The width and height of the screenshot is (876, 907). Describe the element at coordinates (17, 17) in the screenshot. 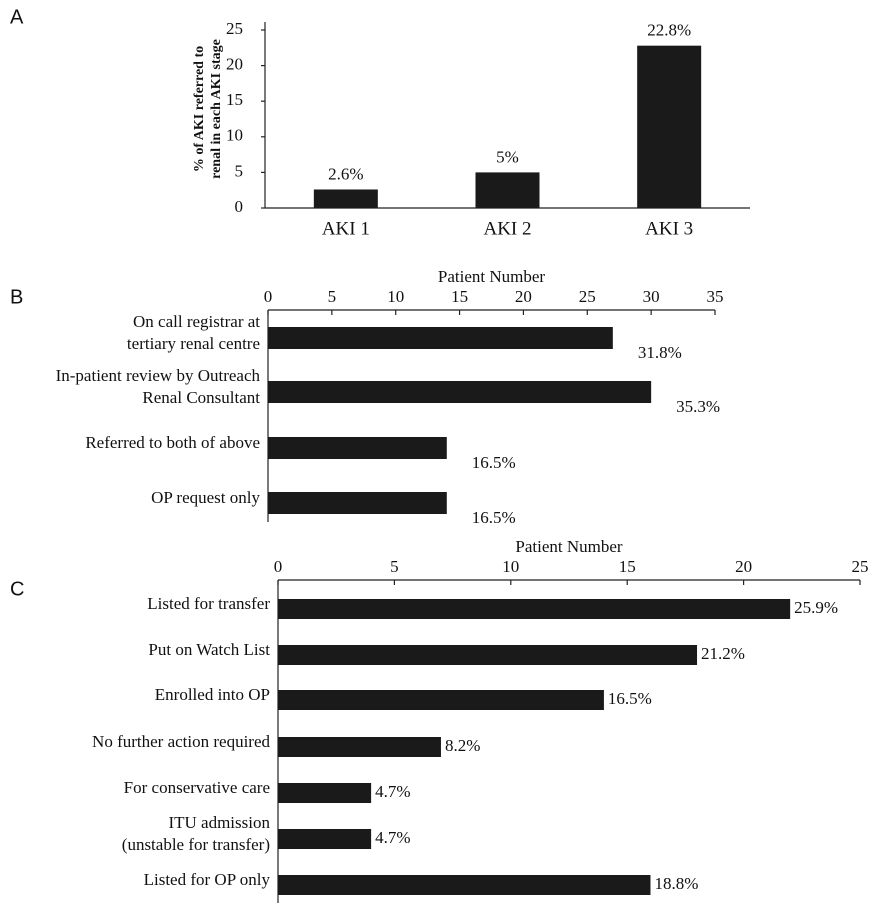

I see `panel-label: A` at that location.